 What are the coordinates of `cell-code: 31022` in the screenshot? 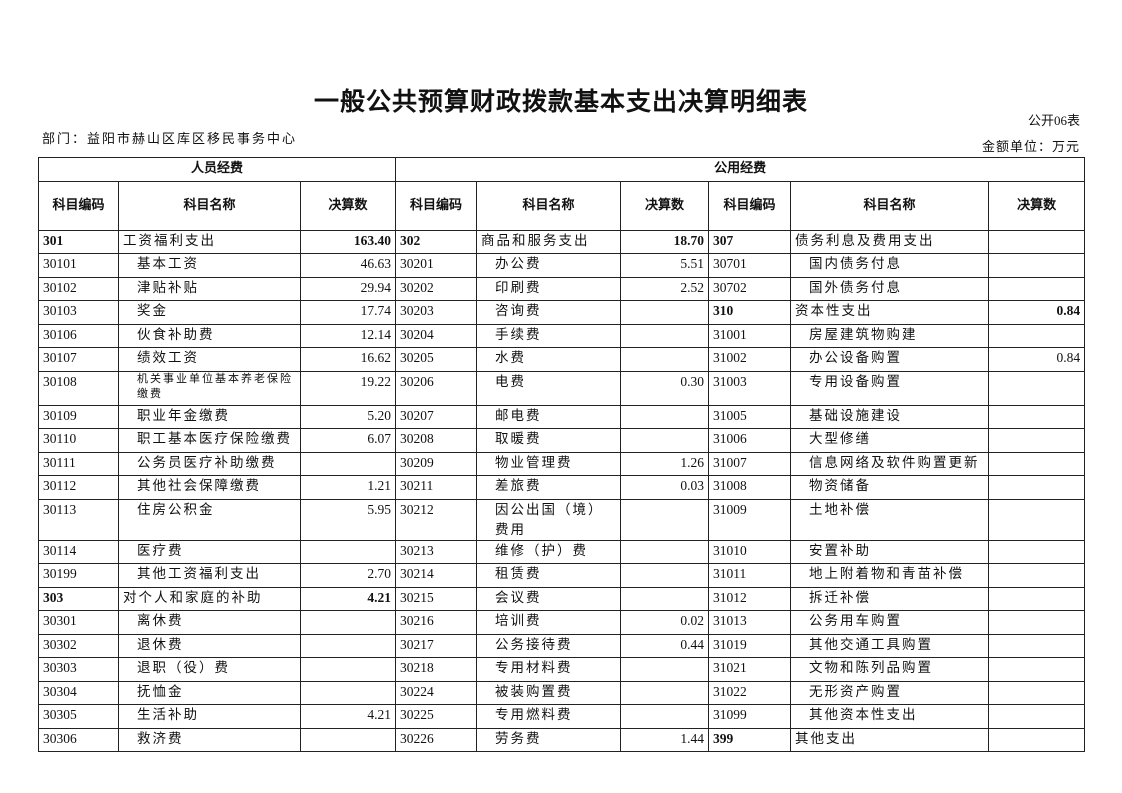 It's located at (750, 692).